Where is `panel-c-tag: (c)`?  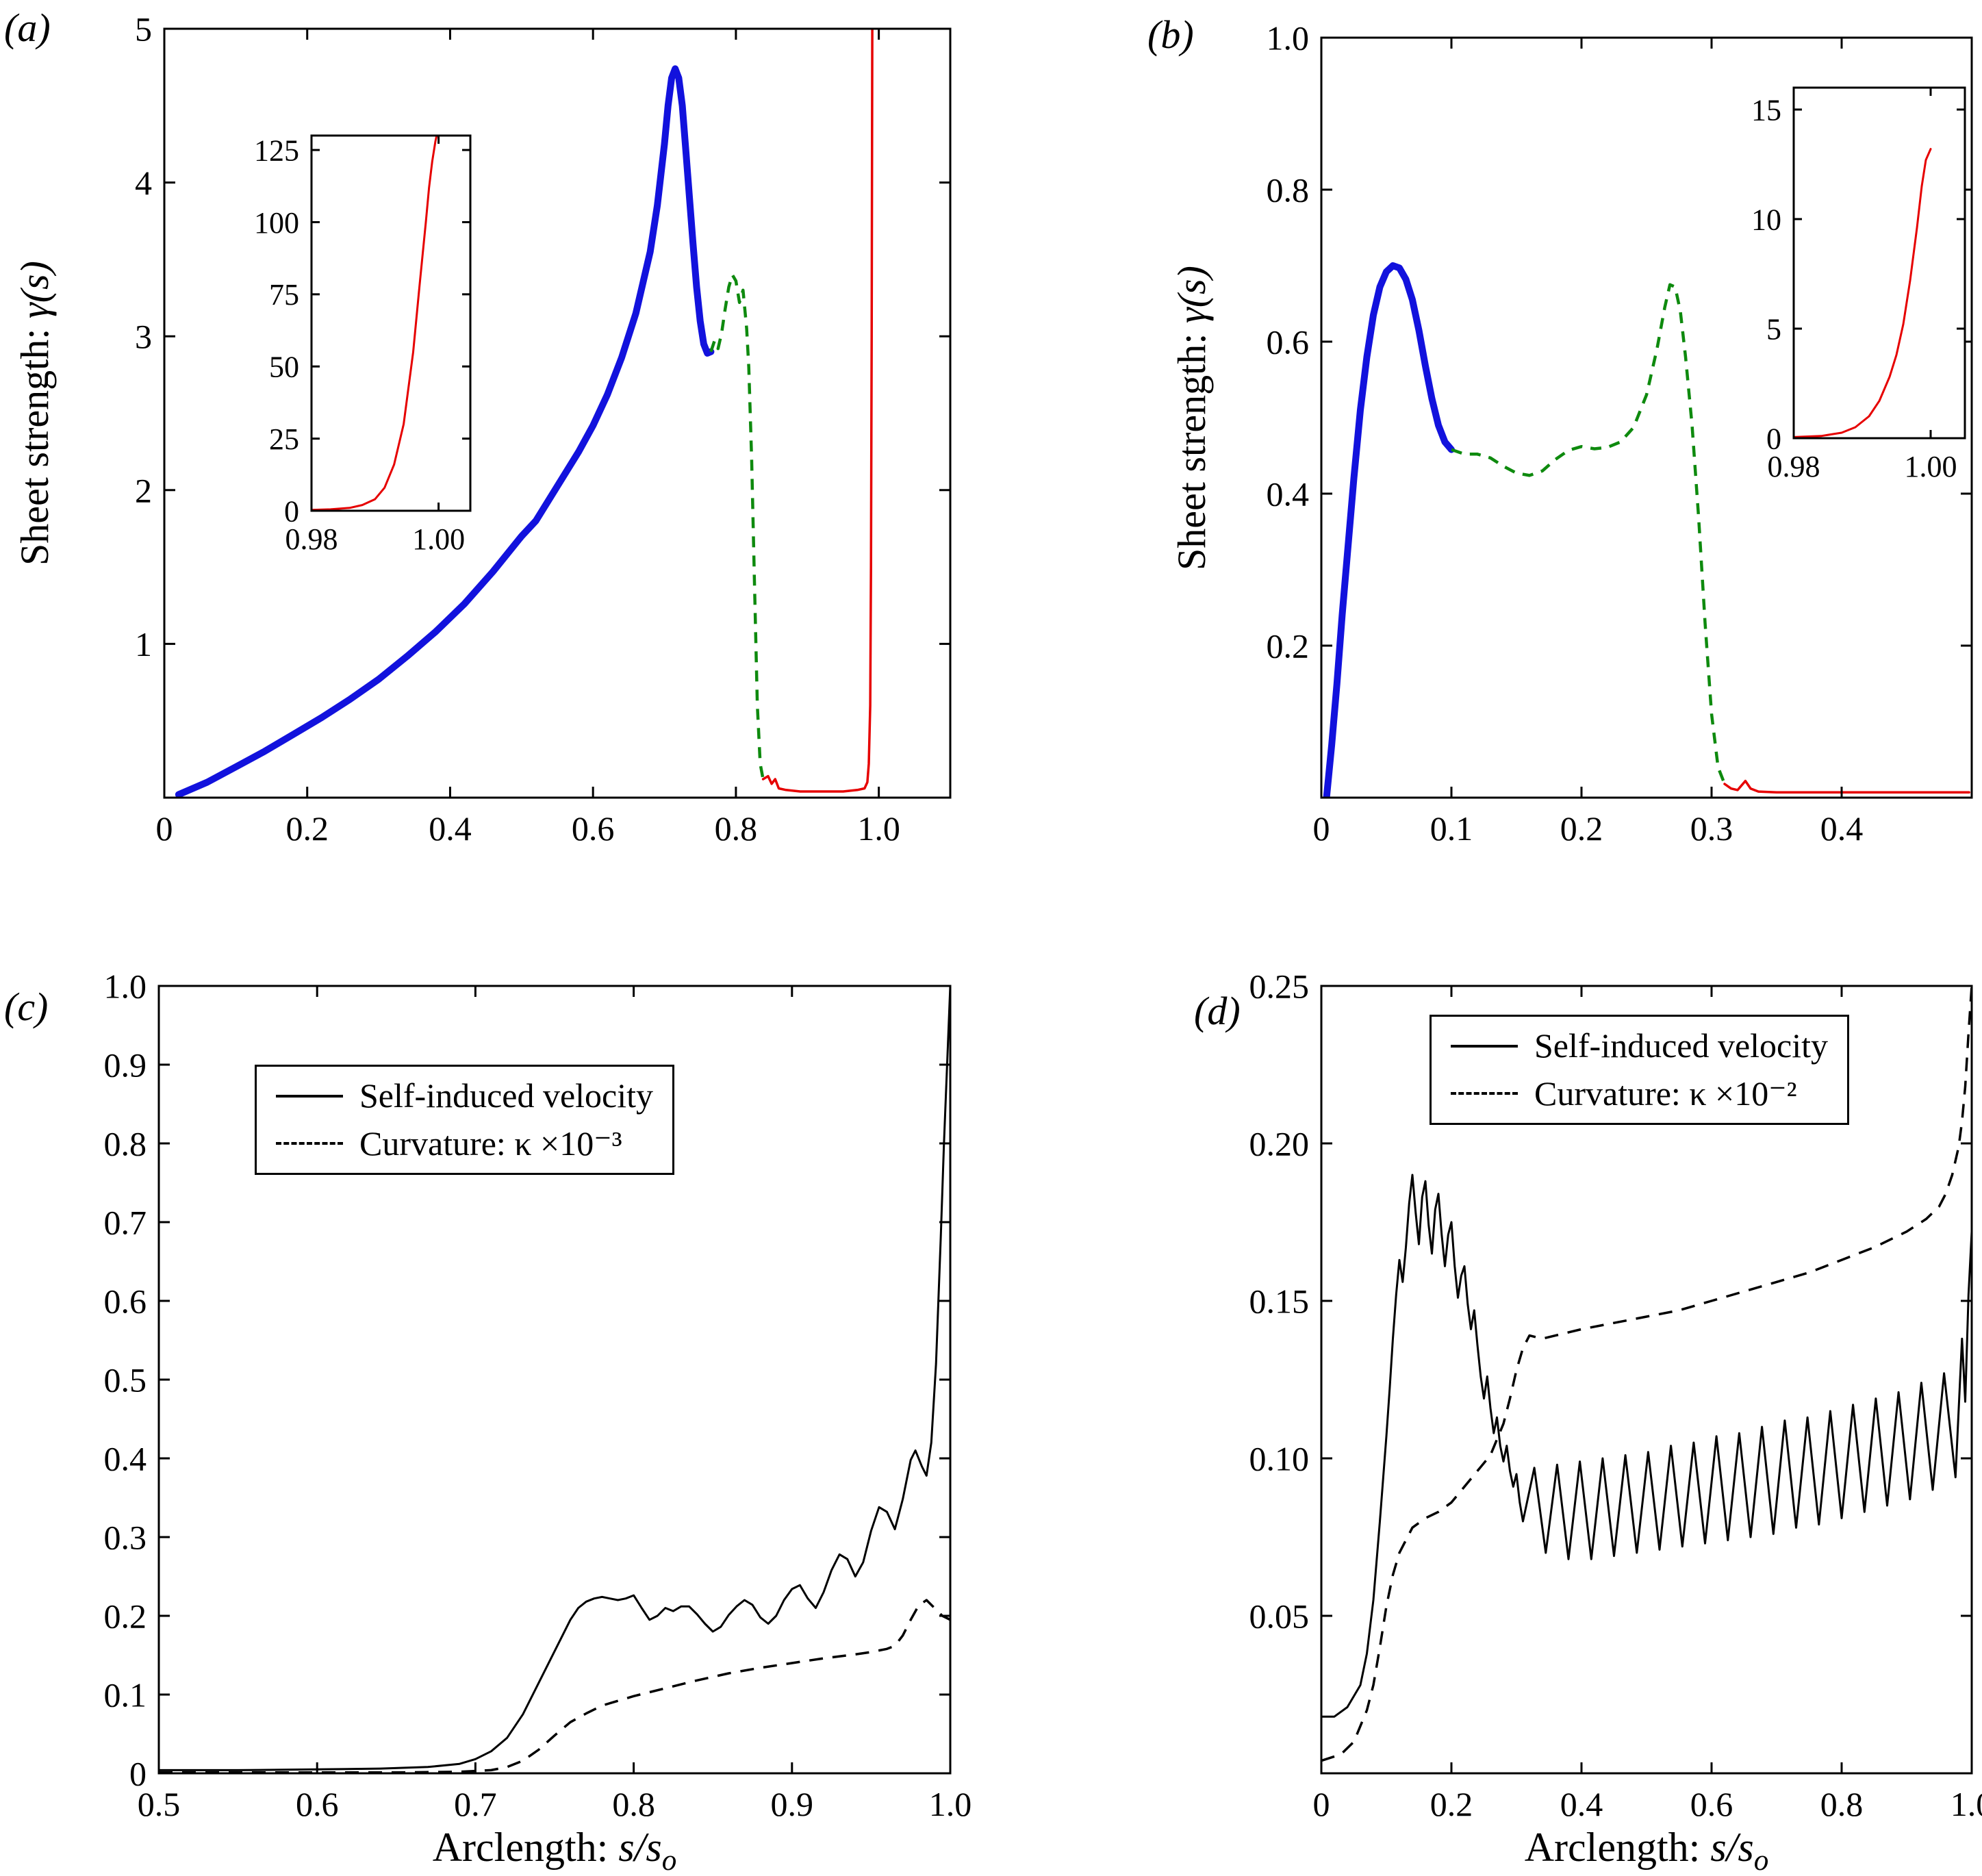
panel-c-tag: (c) is located at coordinates (27, 1007).